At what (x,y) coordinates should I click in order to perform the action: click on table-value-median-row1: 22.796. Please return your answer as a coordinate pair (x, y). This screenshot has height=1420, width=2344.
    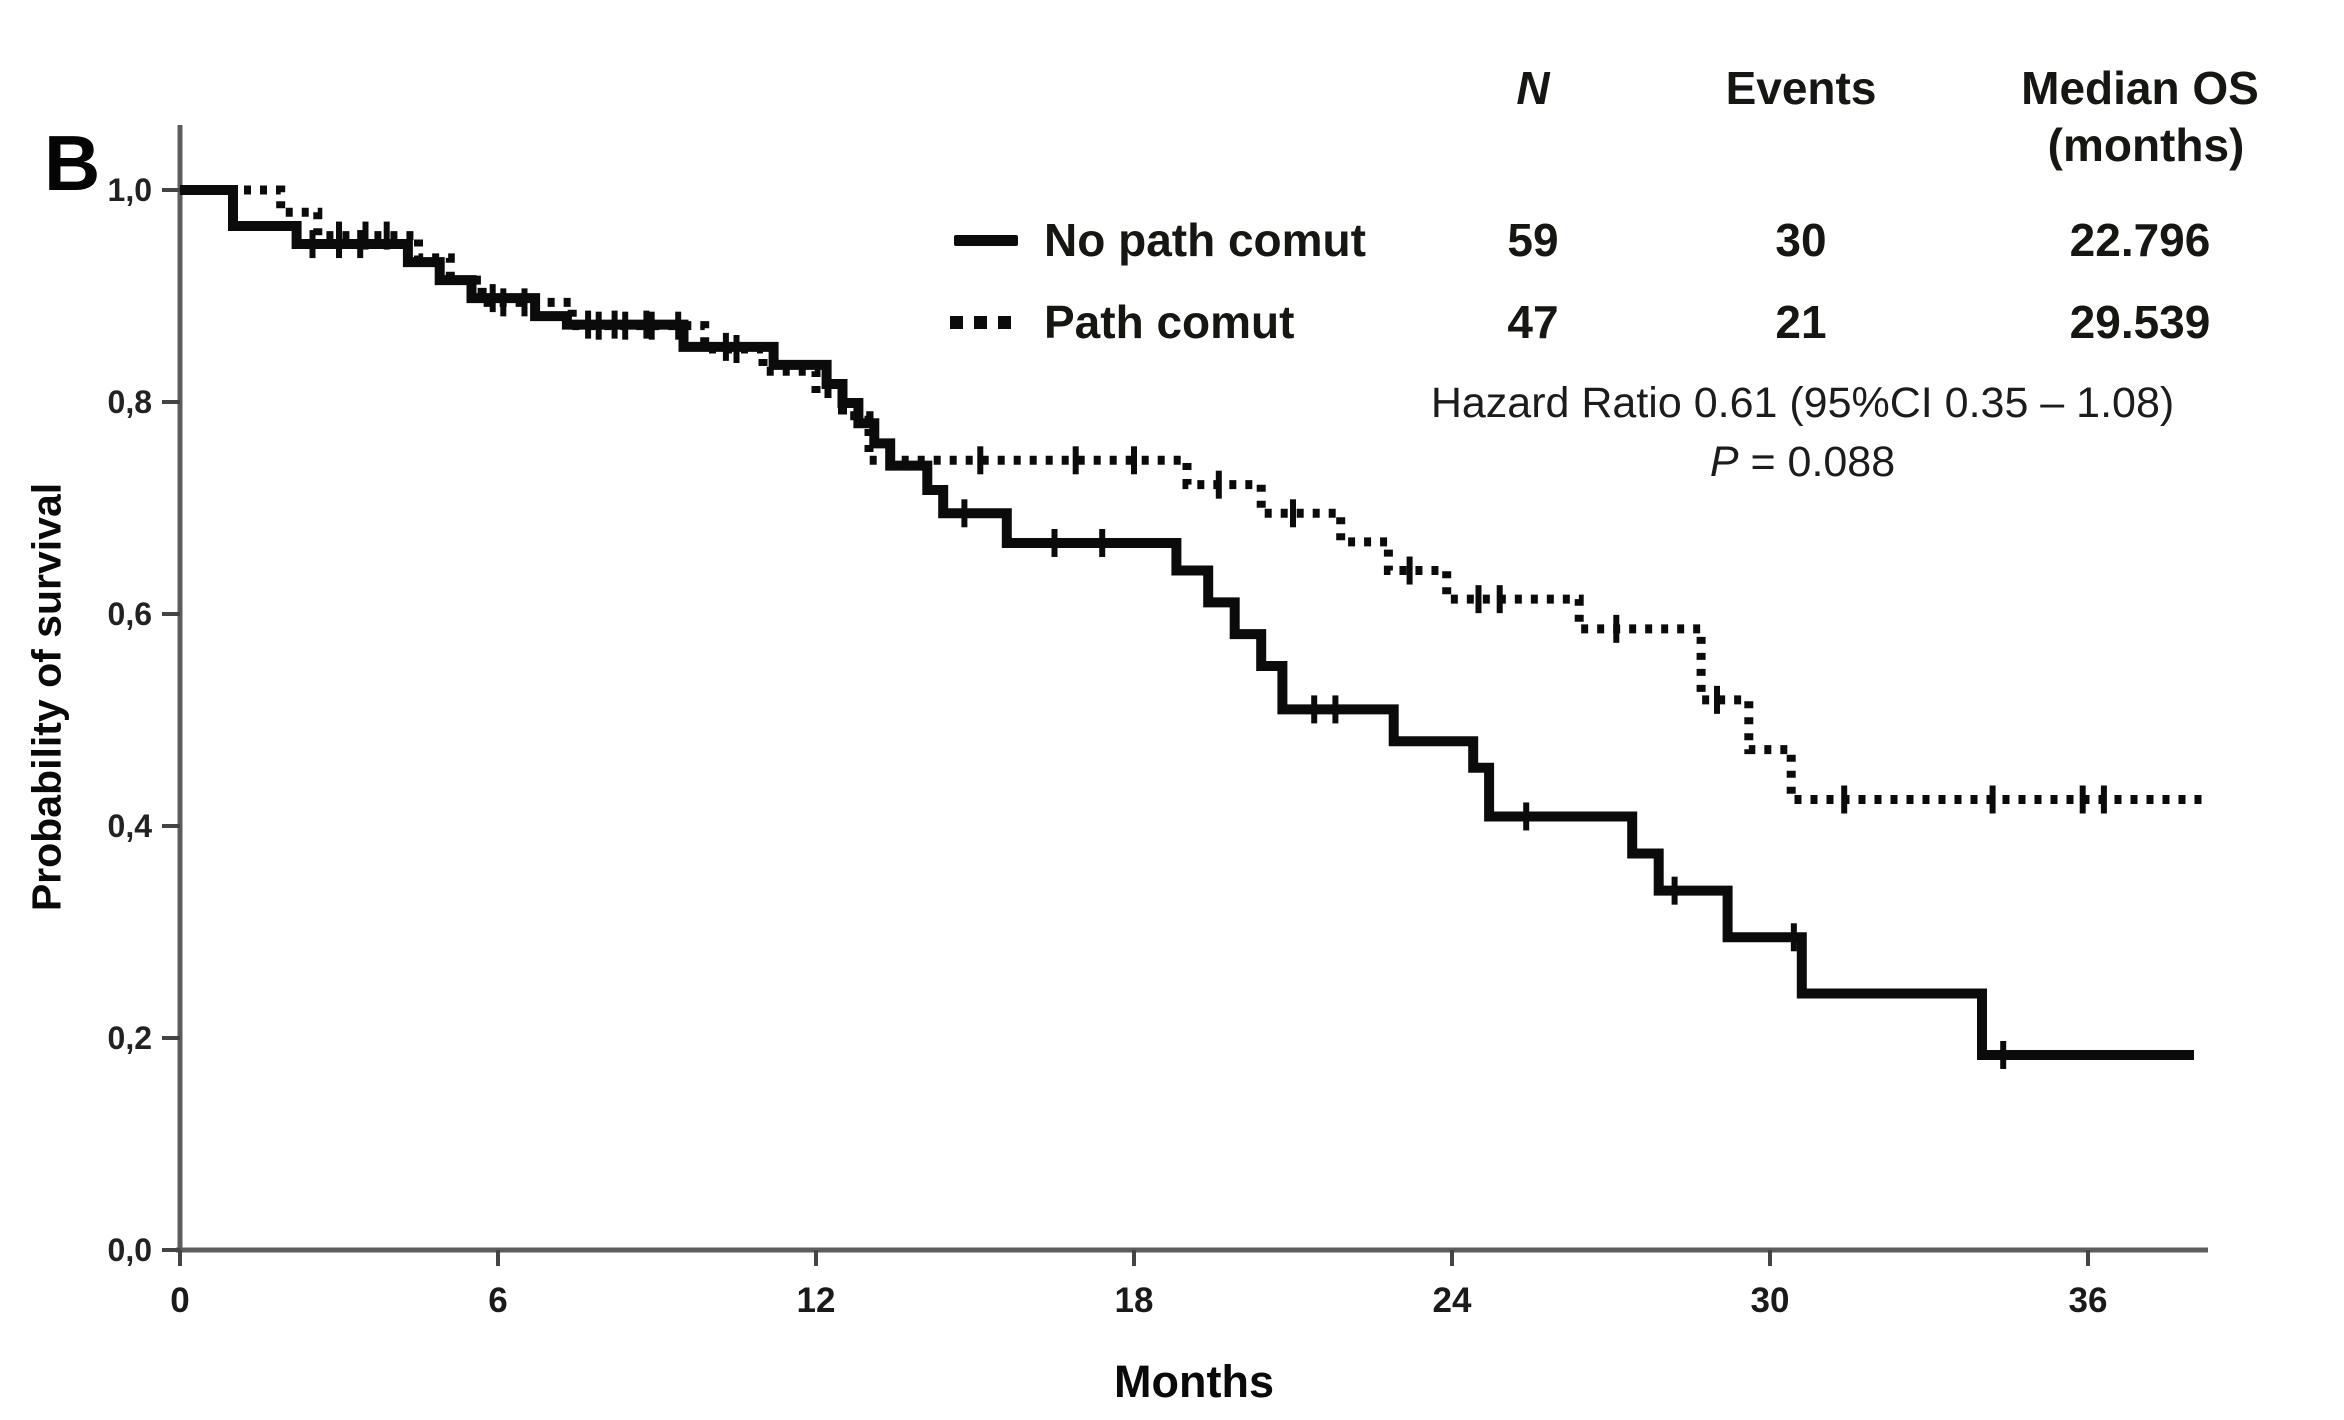
    Looking at the image, I should click on (2140, 240).